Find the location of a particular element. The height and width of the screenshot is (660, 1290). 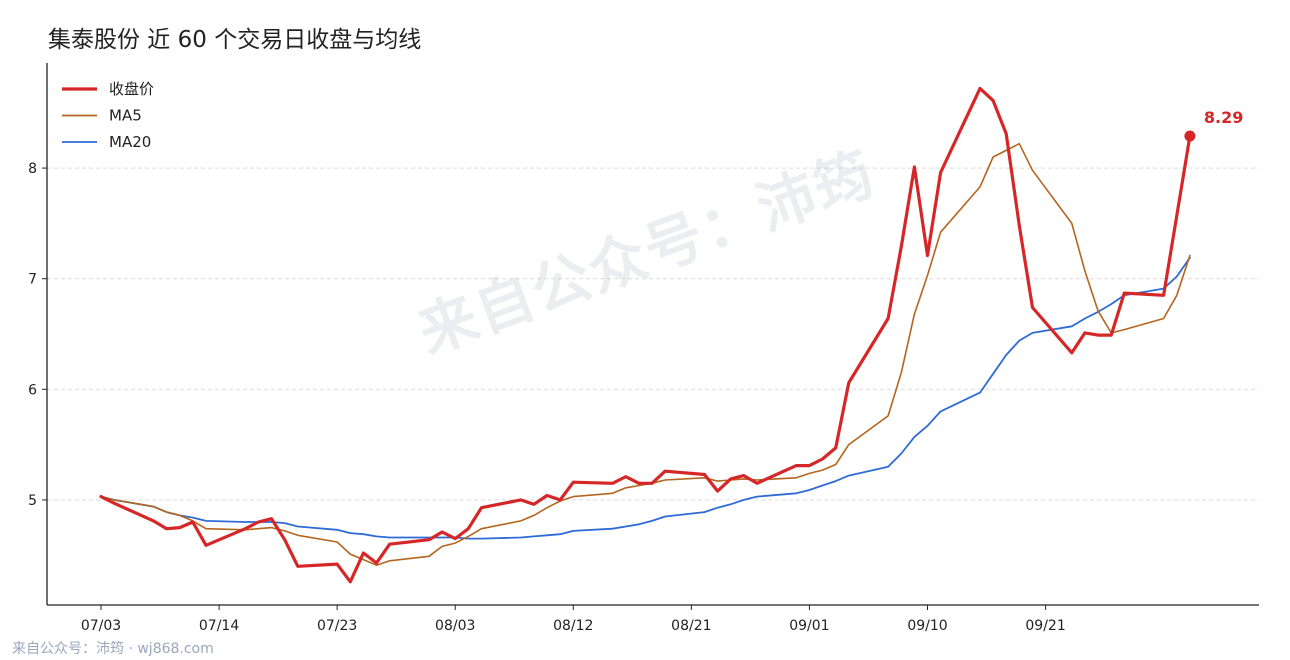

last-point-marker is located at coordinates (1190, 136).